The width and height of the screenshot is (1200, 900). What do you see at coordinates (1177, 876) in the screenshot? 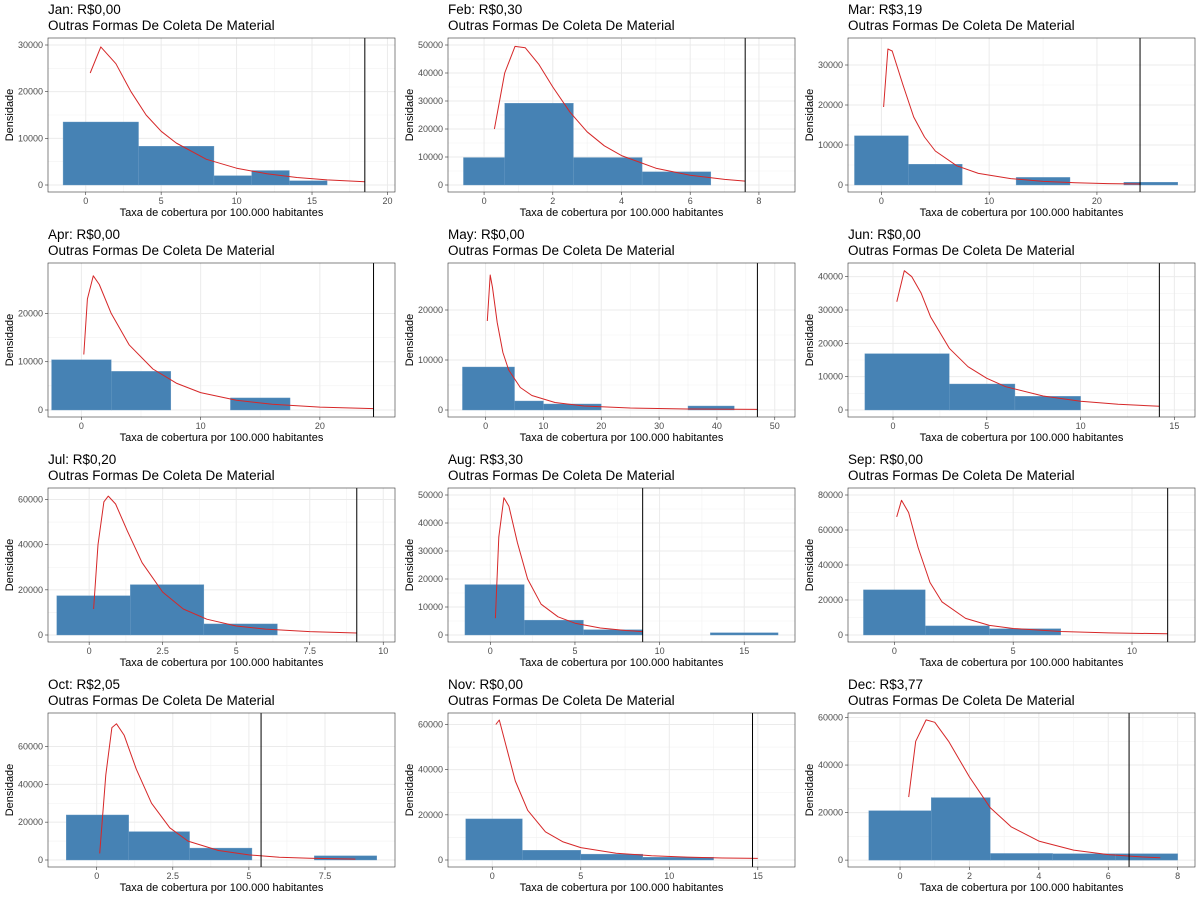
I see `x-tick-label: 8` at bounding box center [1177, 876].